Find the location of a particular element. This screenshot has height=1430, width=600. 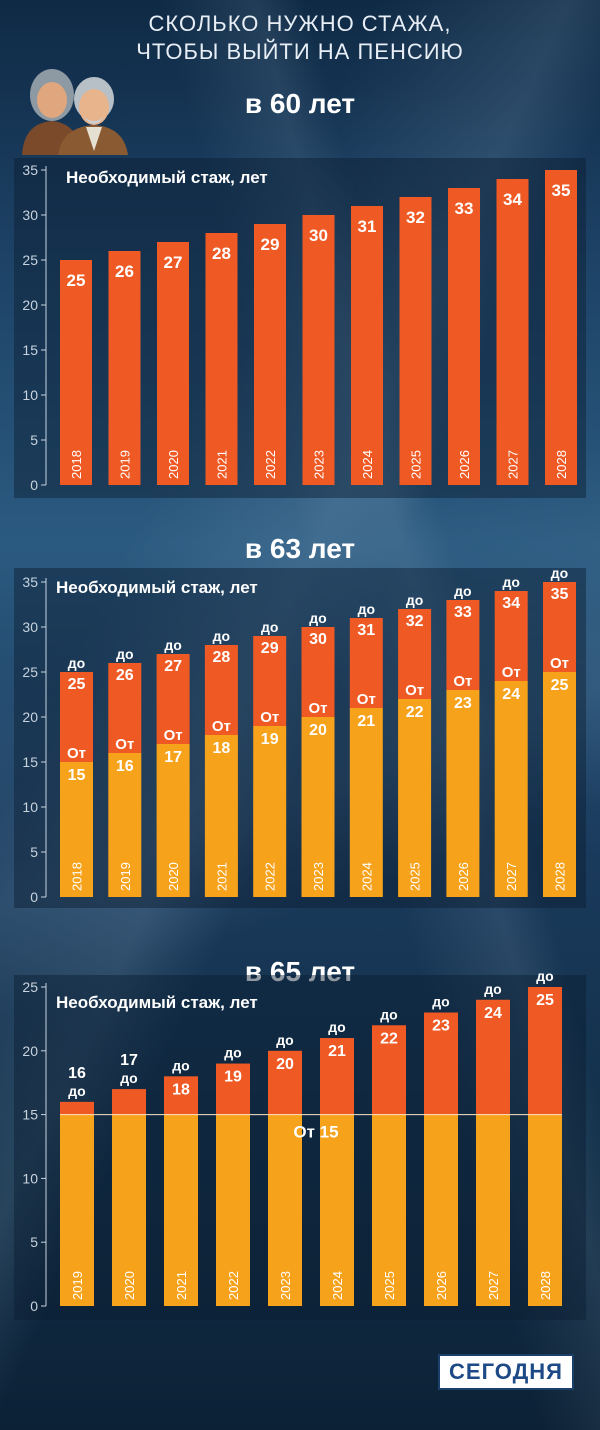

year-label: 2024 is located at coordinates (337, 1285).